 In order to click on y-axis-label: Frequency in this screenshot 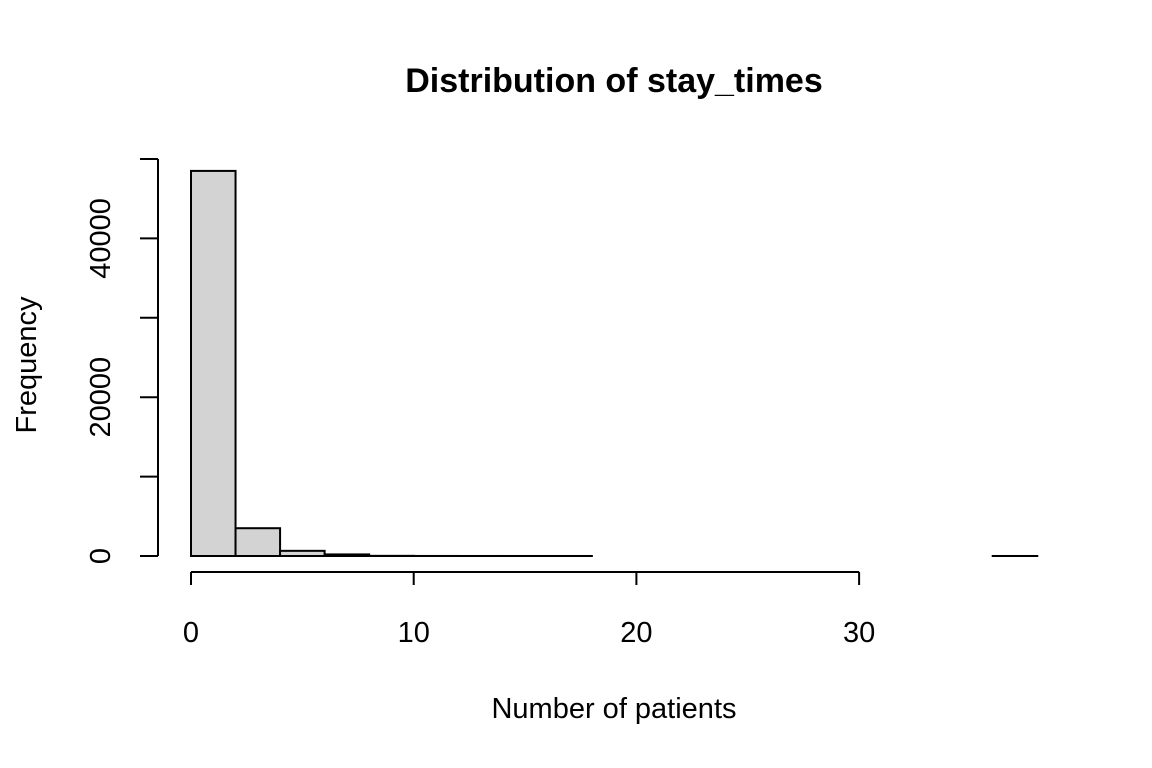, I will do `click(27, 365)`.